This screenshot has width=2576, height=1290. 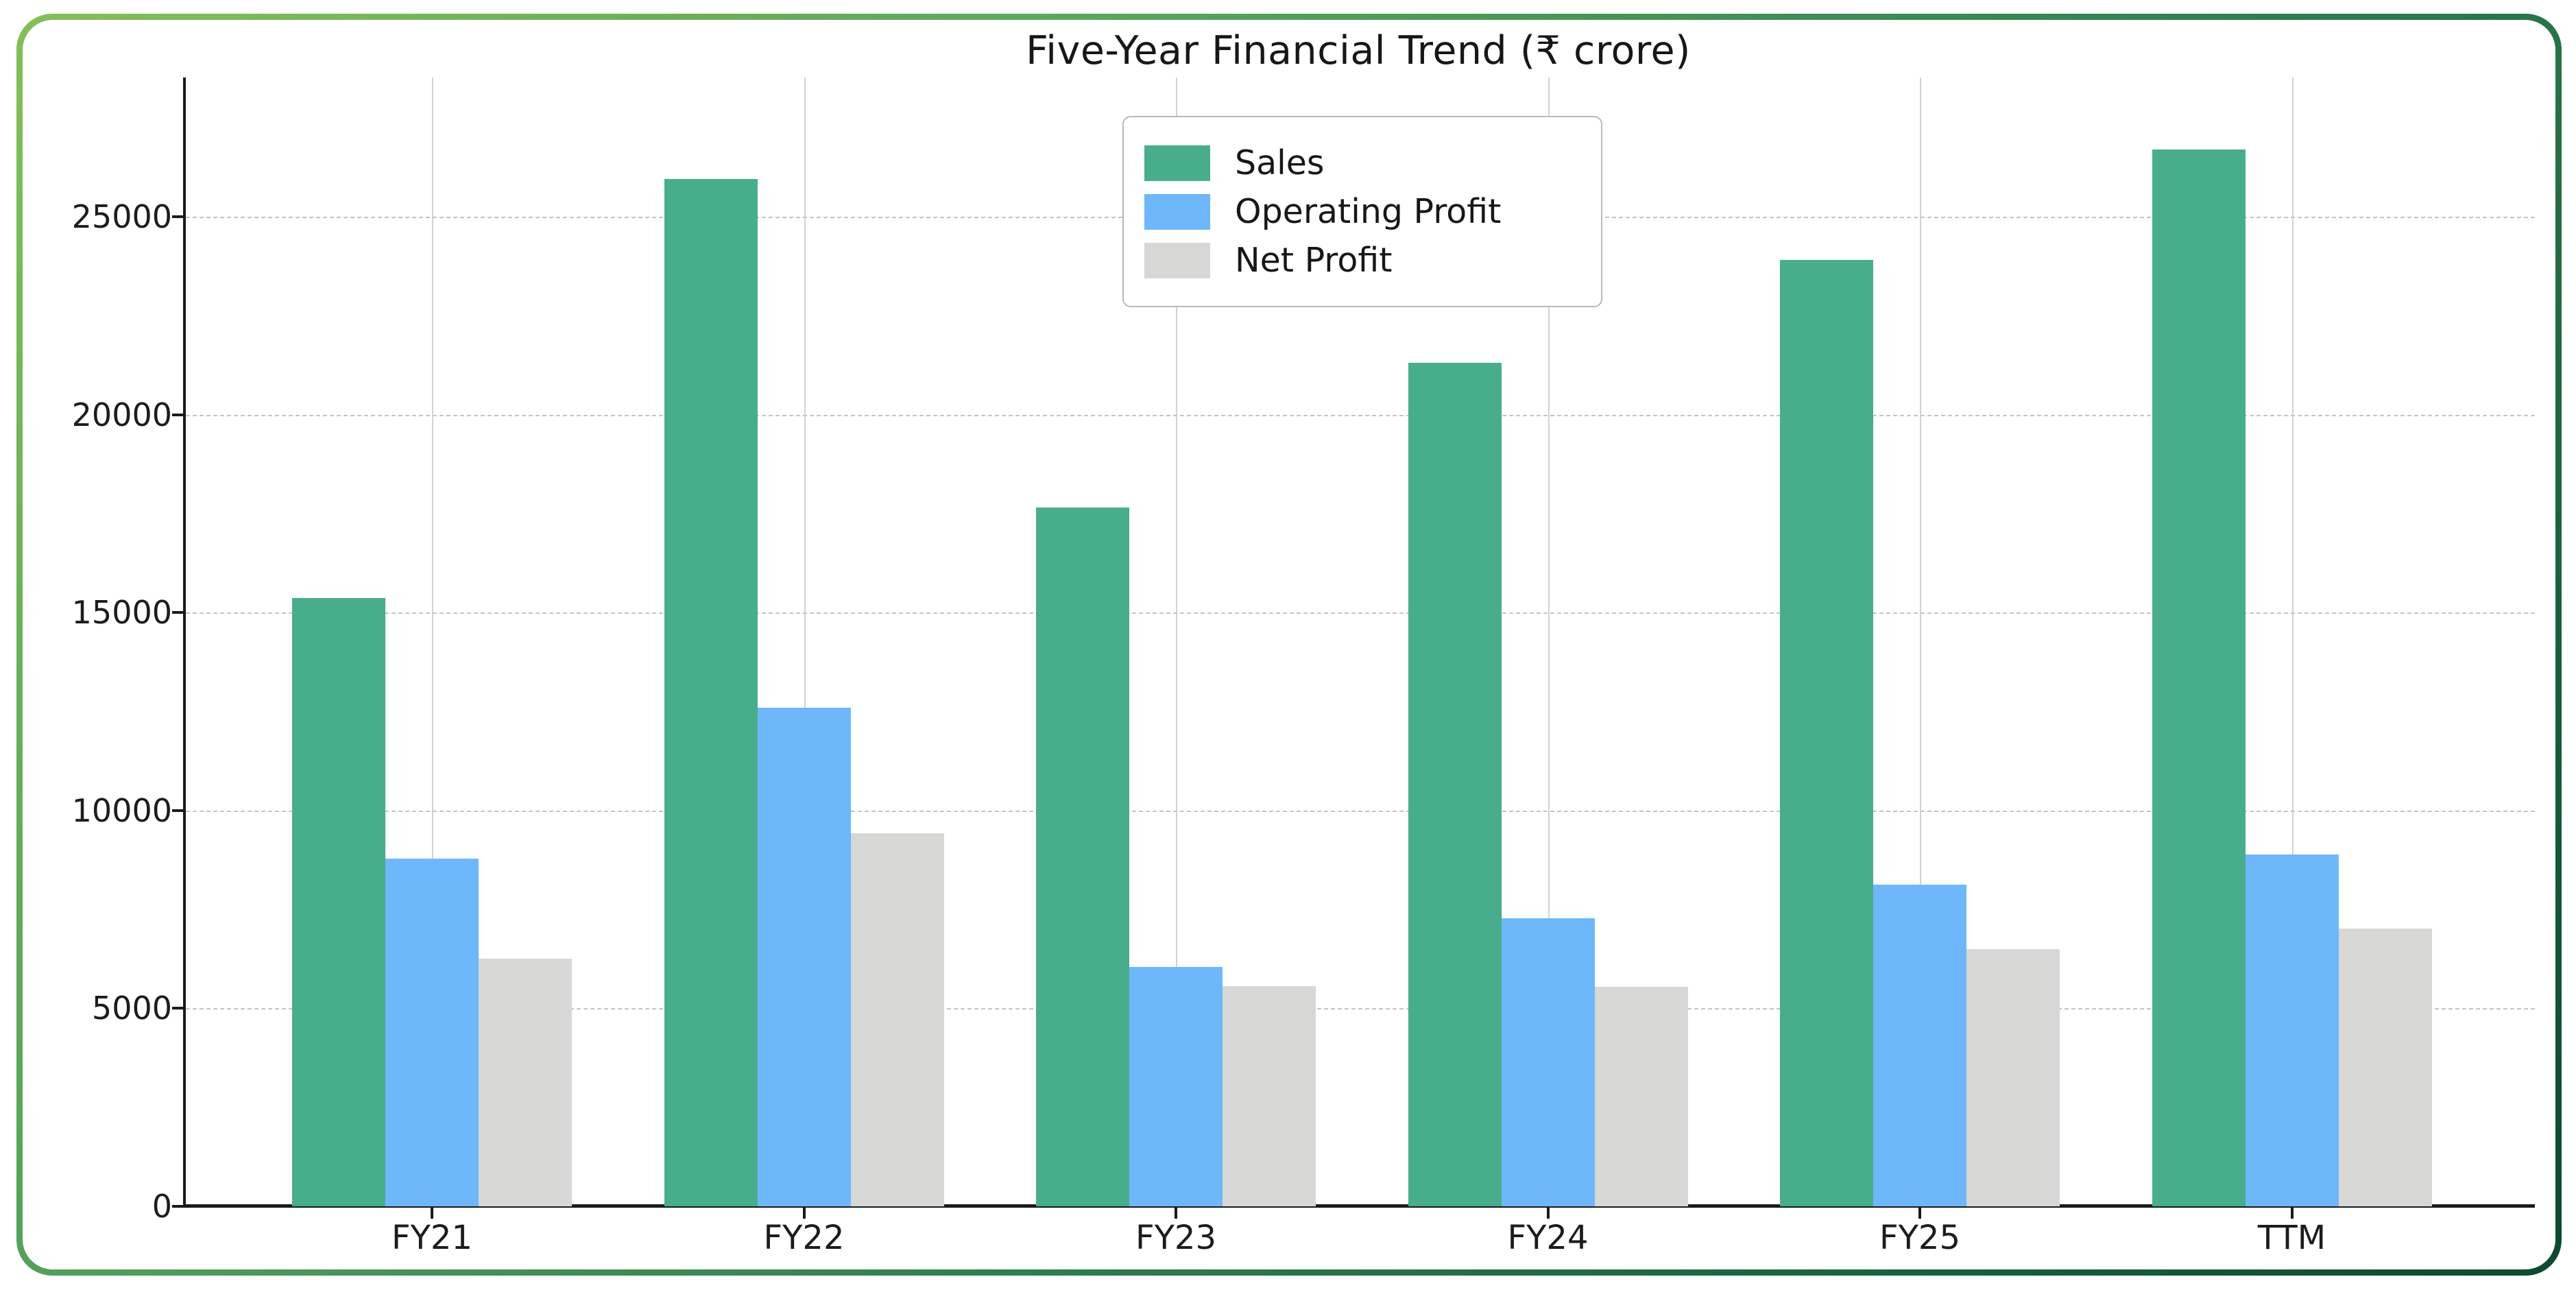 What do you see at coordinates (1369, 211) in the screenshot?
I see `legend-label-operating-profit: Operating Profit` at bounding box center [1369, 211].